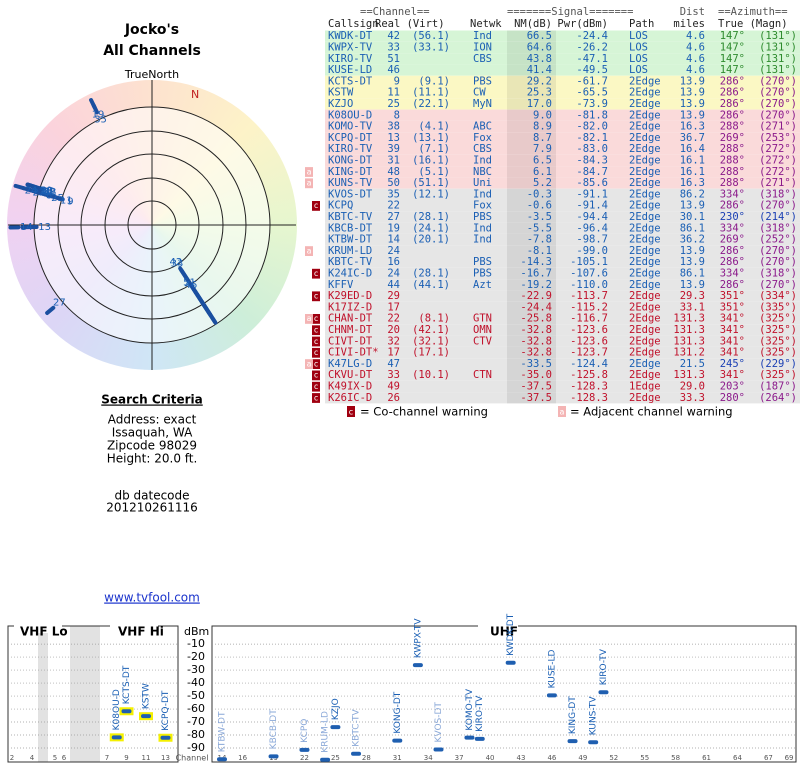  Describe the element at coordinates (692, 12) in the screenshot. I see `header-group: Dist` at that location.